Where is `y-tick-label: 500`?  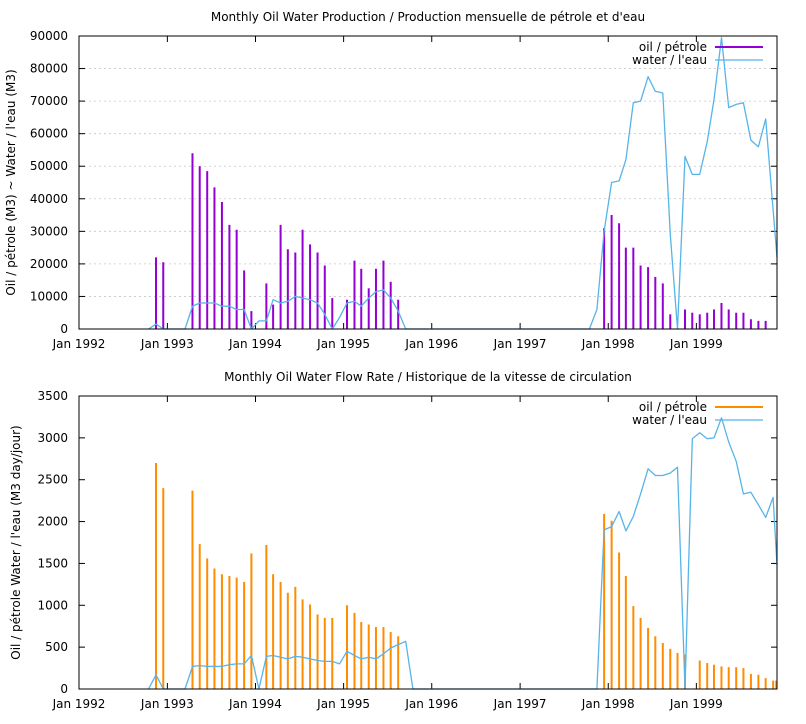
y-tick-label: 500 is located at coordinates (56, 647).